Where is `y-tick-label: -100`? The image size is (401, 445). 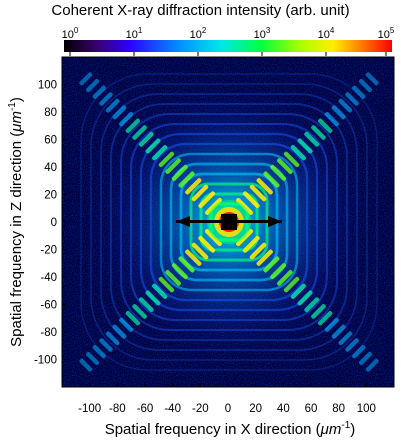
y-tick-label: -100 is located at coordinates (45, 361).